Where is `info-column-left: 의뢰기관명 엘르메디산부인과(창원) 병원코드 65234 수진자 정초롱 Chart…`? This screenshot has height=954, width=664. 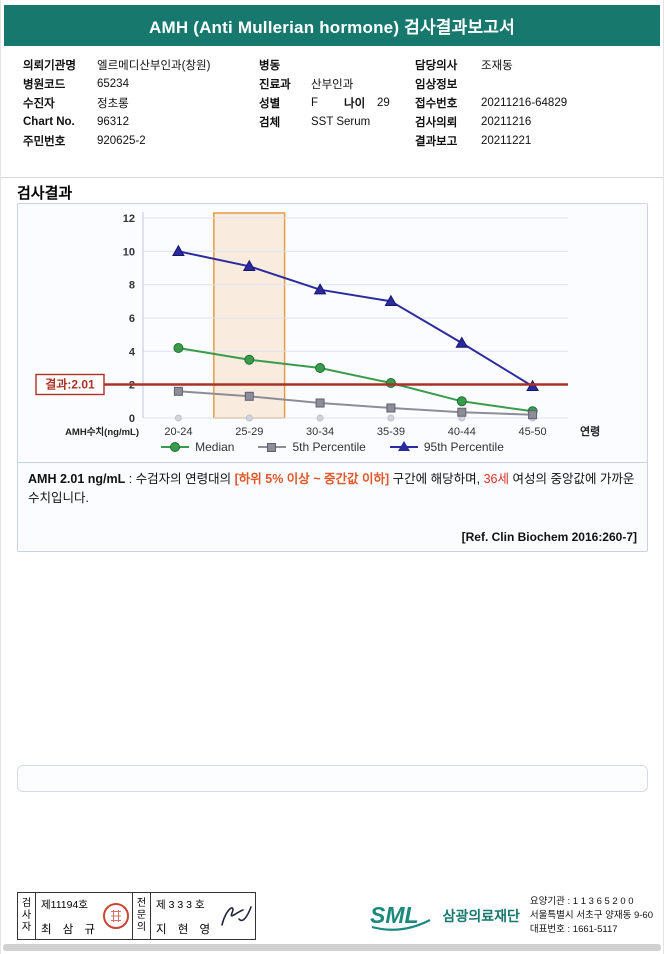
info-column-left: 의뢰기관명 엘르메디산부인과(창원) 병원코드 65234 수진자 정초롱 Chart… is located at coordinates (141, 102).